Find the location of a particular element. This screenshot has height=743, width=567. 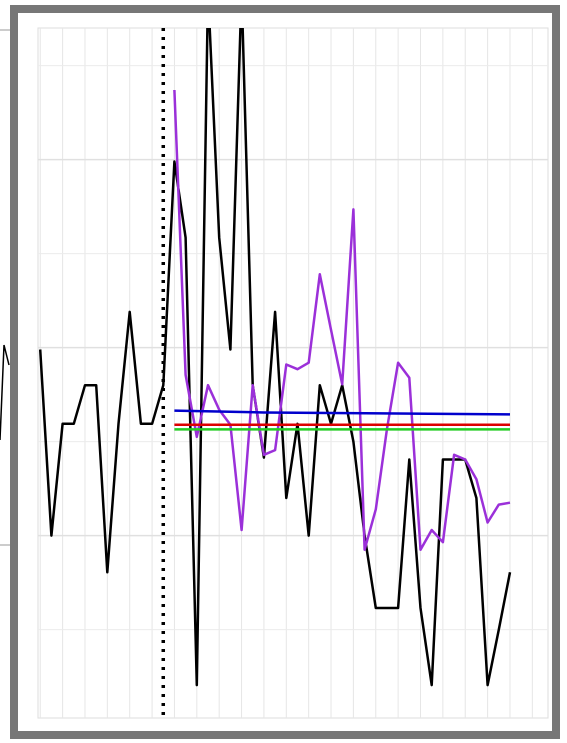

neighbor-line is located at coordinates (5, 392).